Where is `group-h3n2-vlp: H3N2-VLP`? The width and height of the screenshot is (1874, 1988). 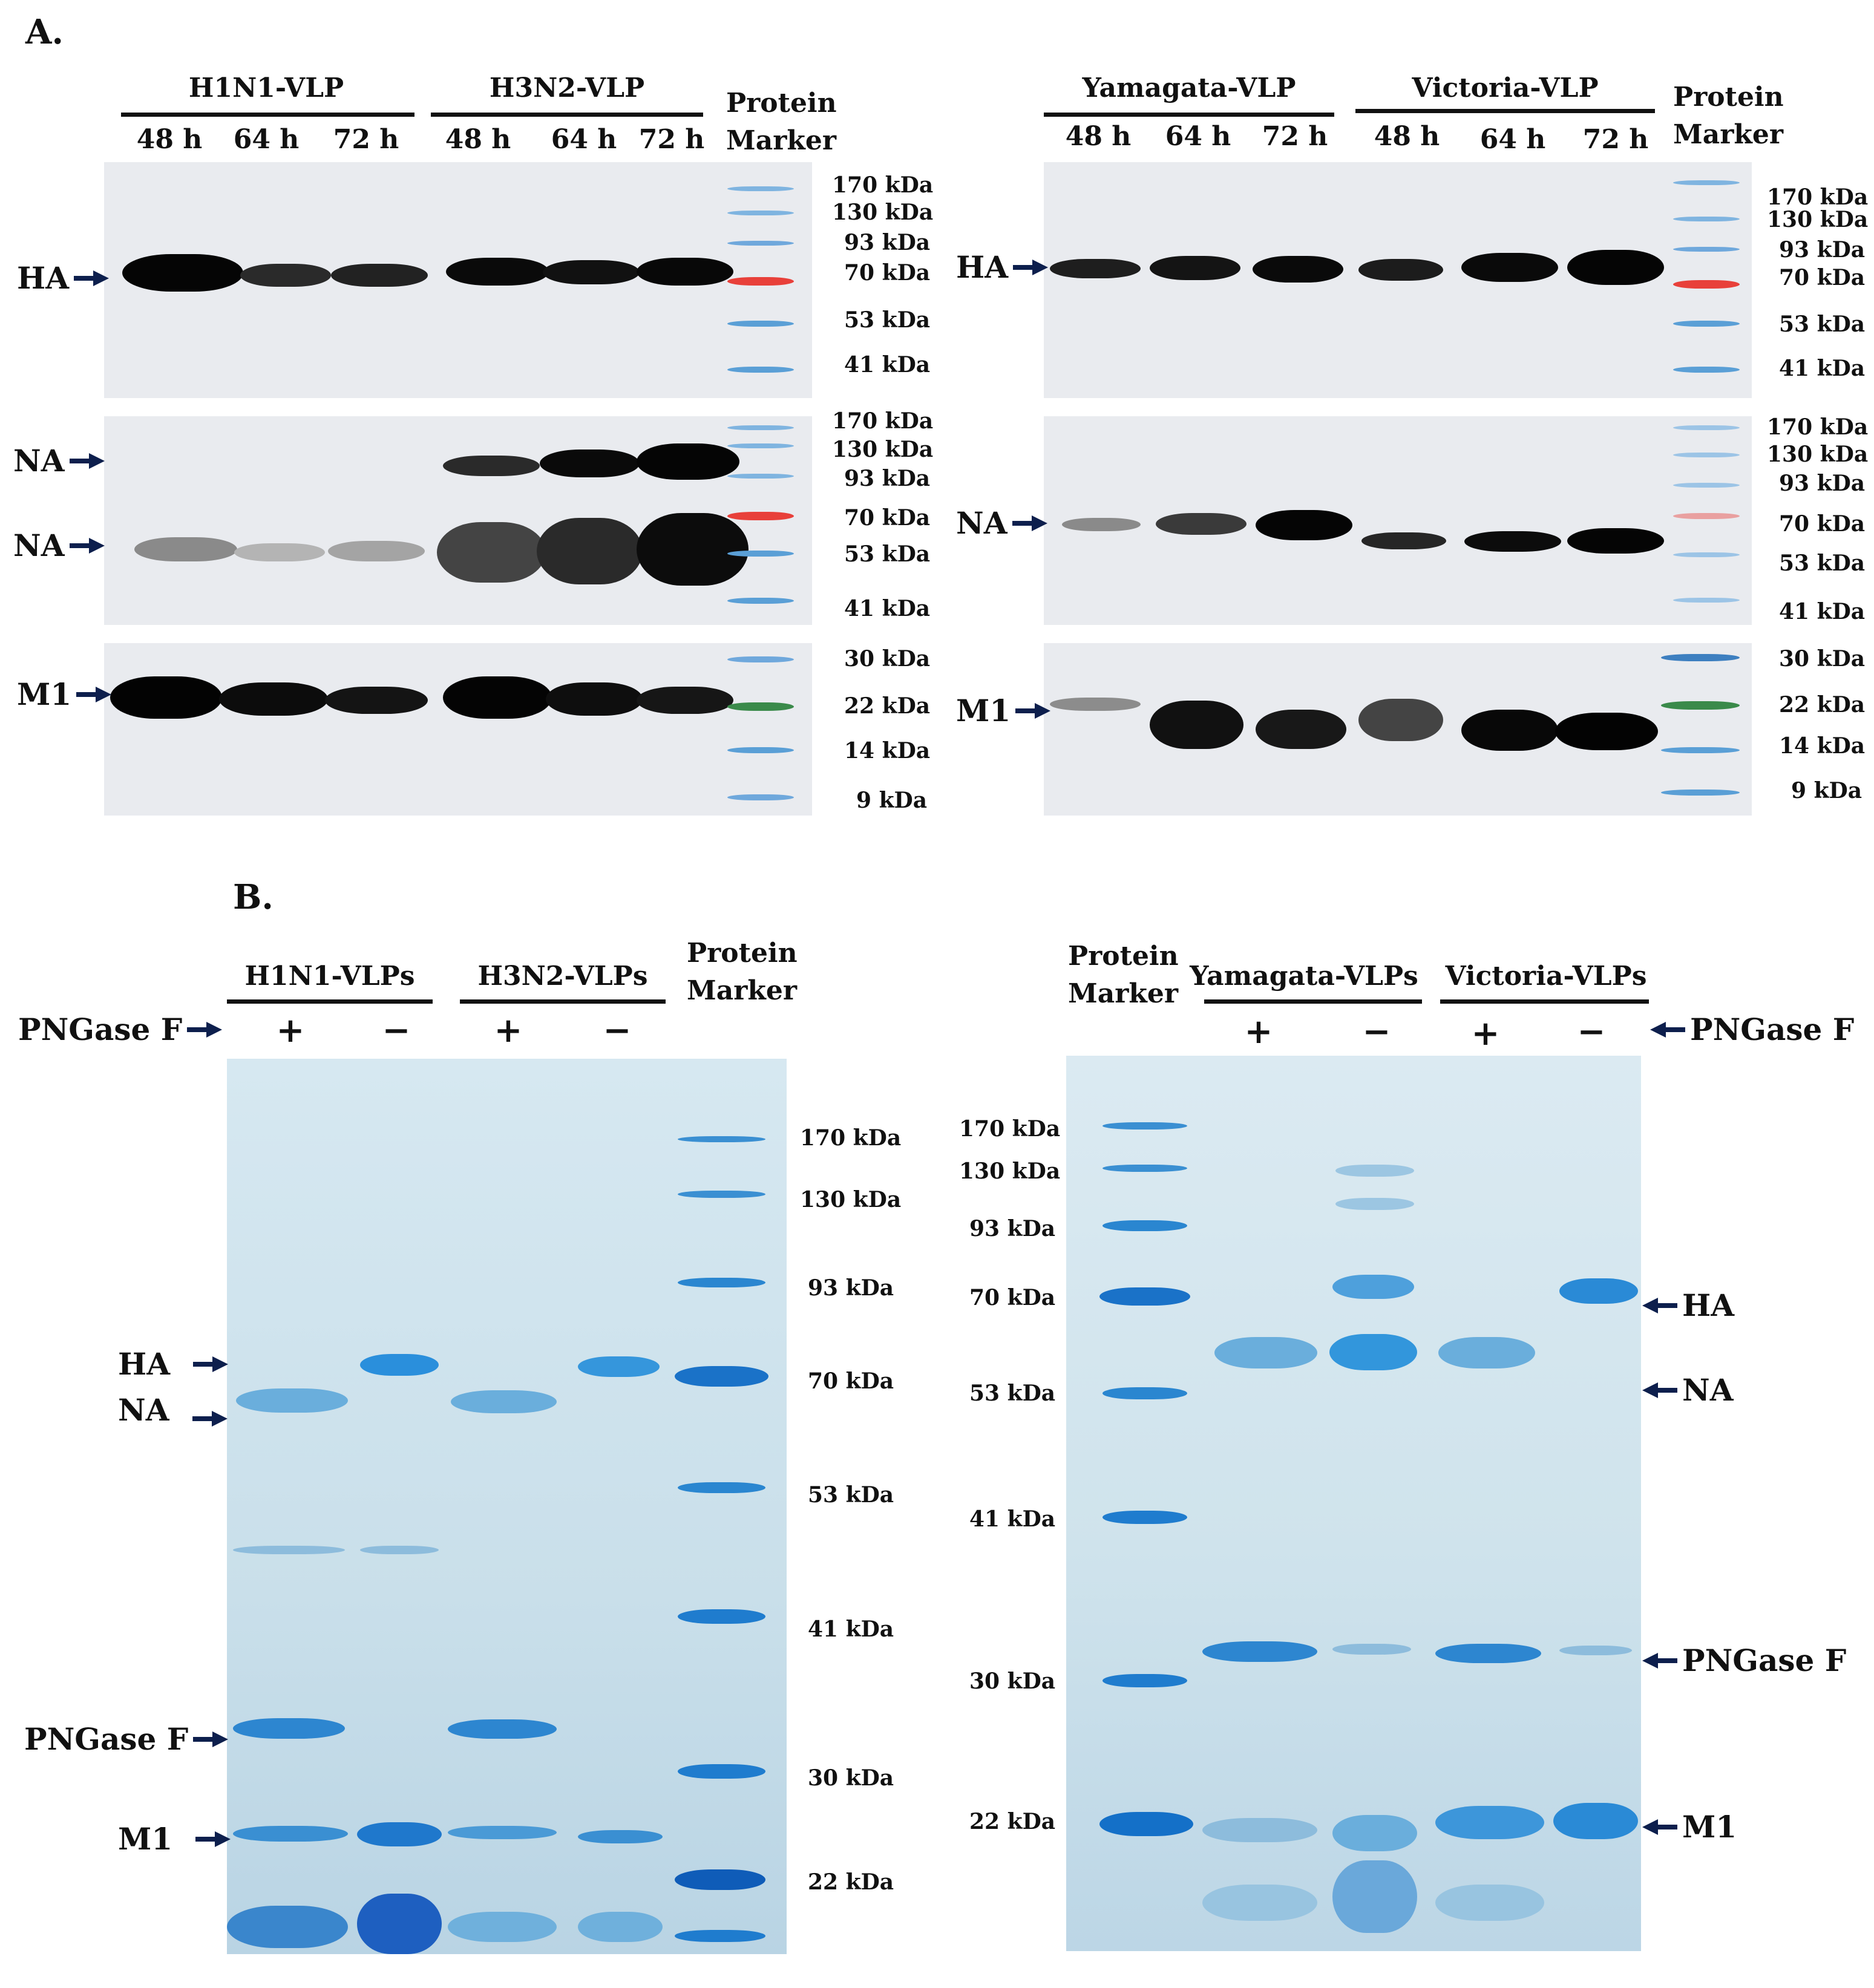
group-h3n2-vlp: H3N2-VLP is located at coordinates (567, 88).